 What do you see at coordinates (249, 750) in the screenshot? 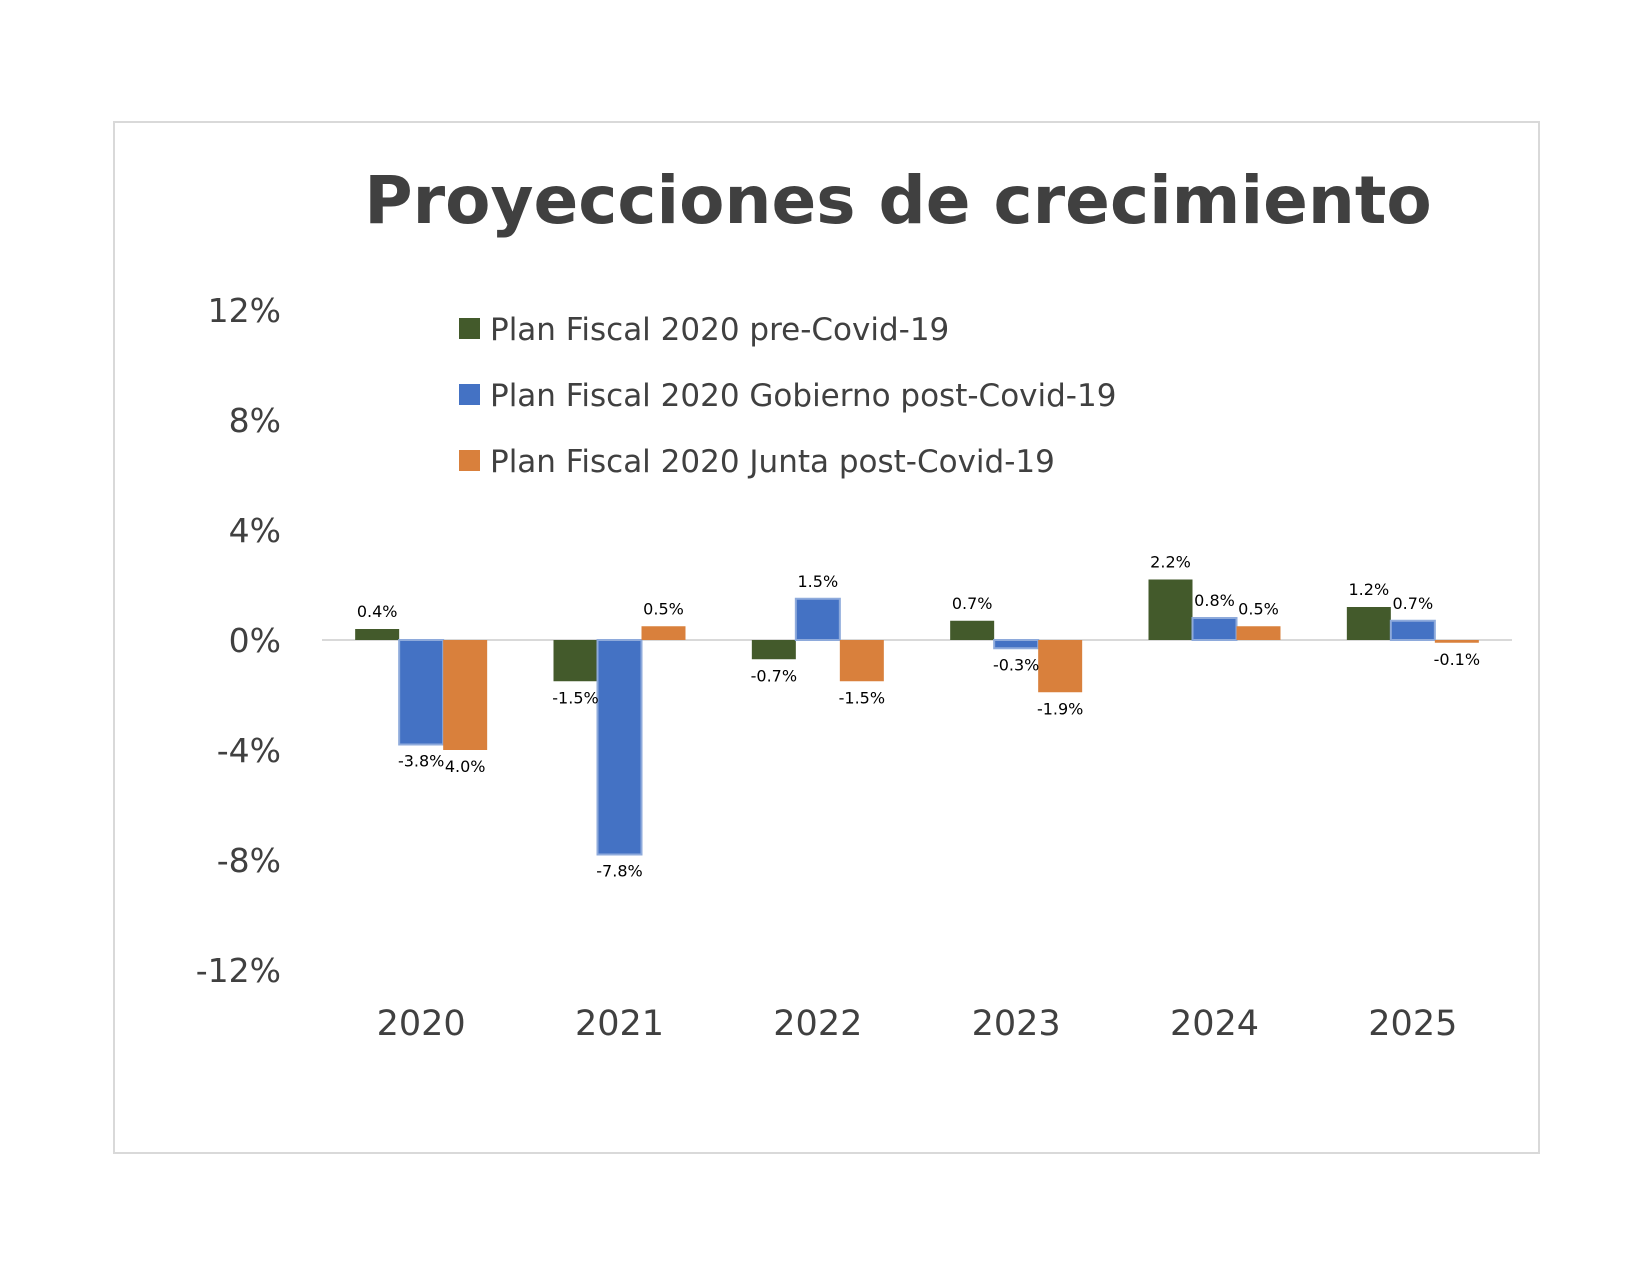
I see `y-tick-label: -4%` at bounding box center [249, 750].